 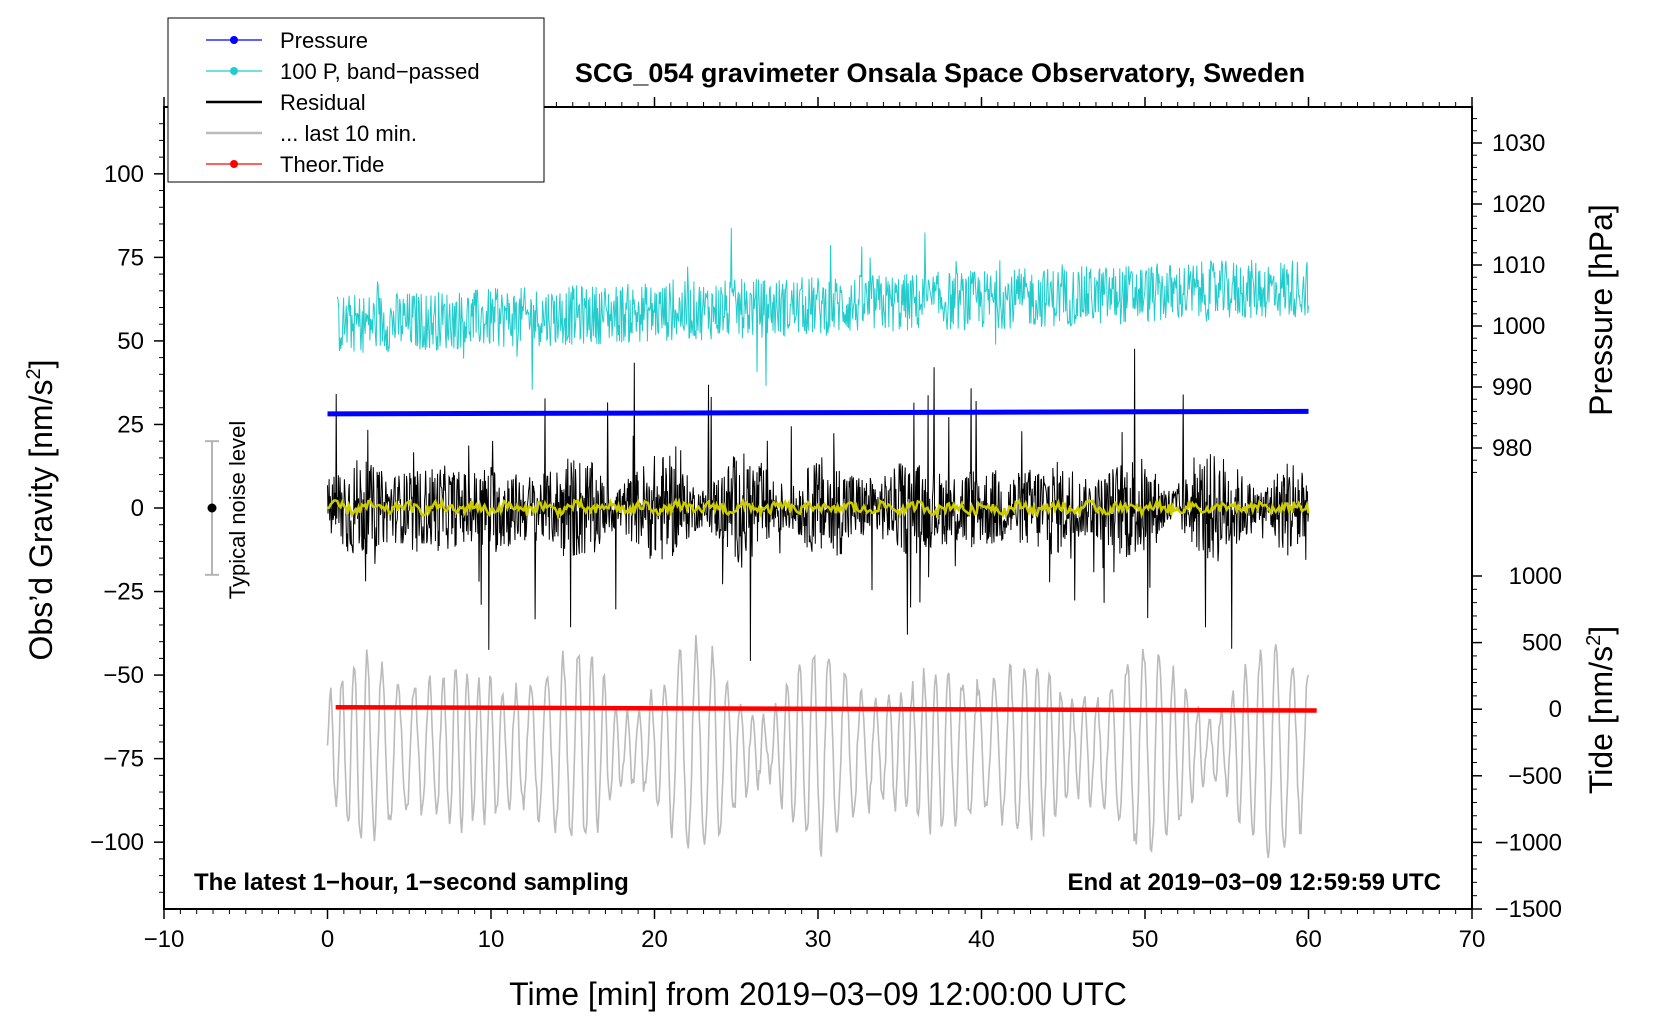 What do you see at coordinates (1535, 776) in the screenshot?
I see `y-tick-label-tide: −500` at bounding box center [1535, 776].